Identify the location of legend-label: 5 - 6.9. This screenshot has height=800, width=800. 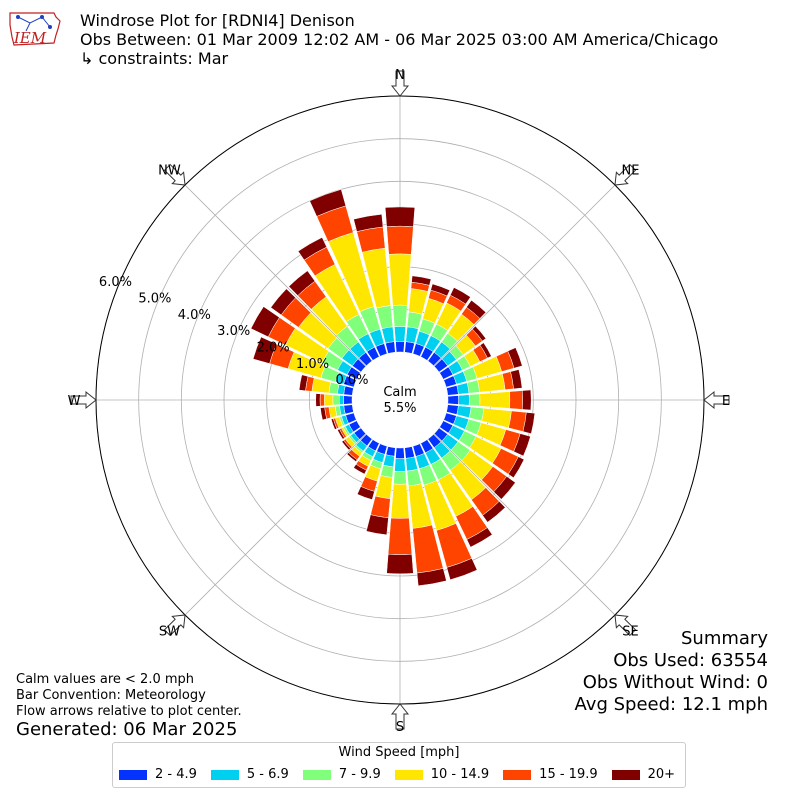
(267, 774).